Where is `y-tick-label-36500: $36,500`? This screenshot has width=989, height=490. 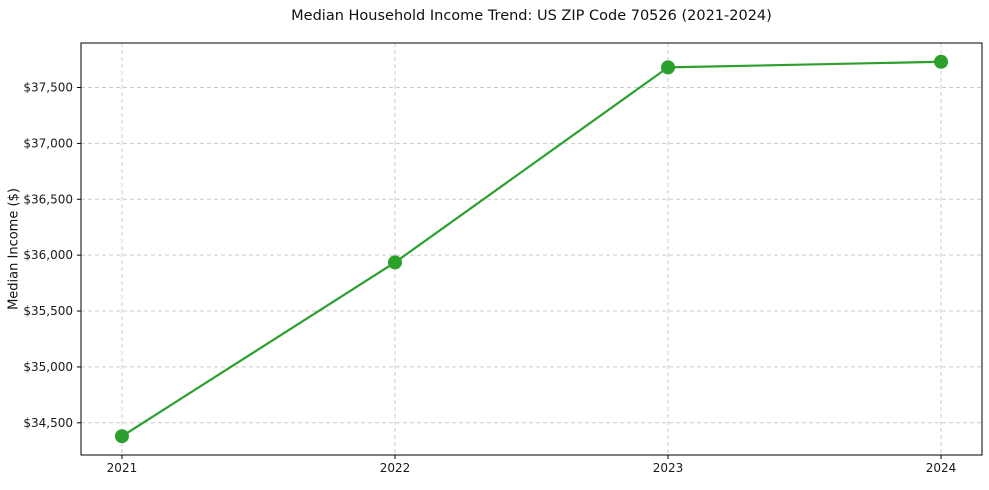 y-tick-label-36500: $36,500 is located at coordinates (48, 199).